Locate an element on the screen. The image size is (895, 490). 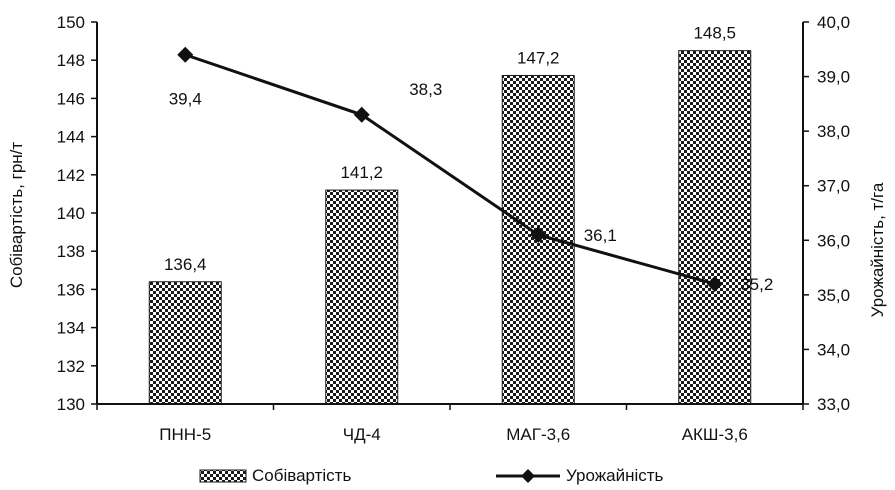
legend-diamond-icon is located at coordinates (528, 476).